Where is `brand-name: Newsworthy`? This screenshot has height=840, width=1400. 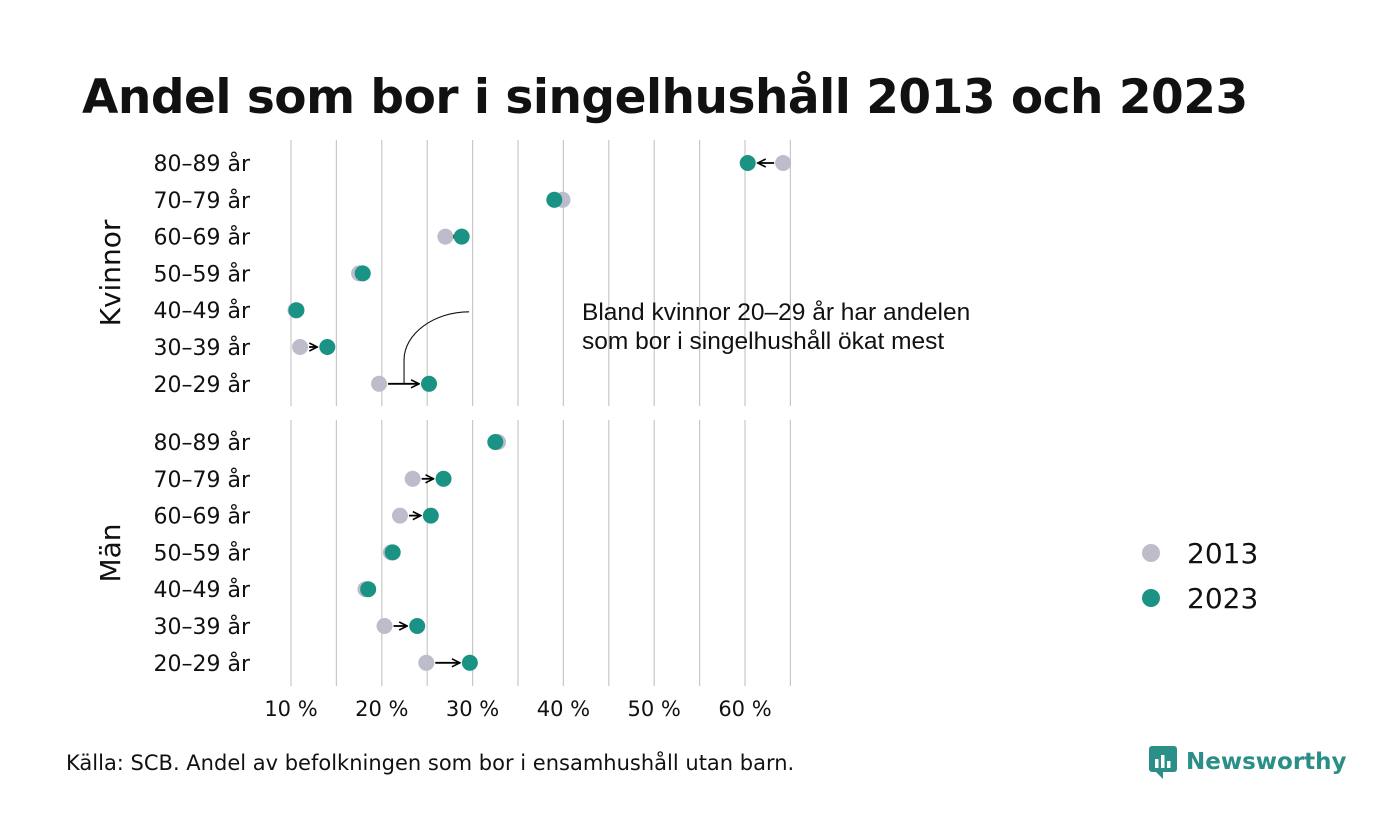 brand-name: Newsworthy is located at coordinates (1266, 762).